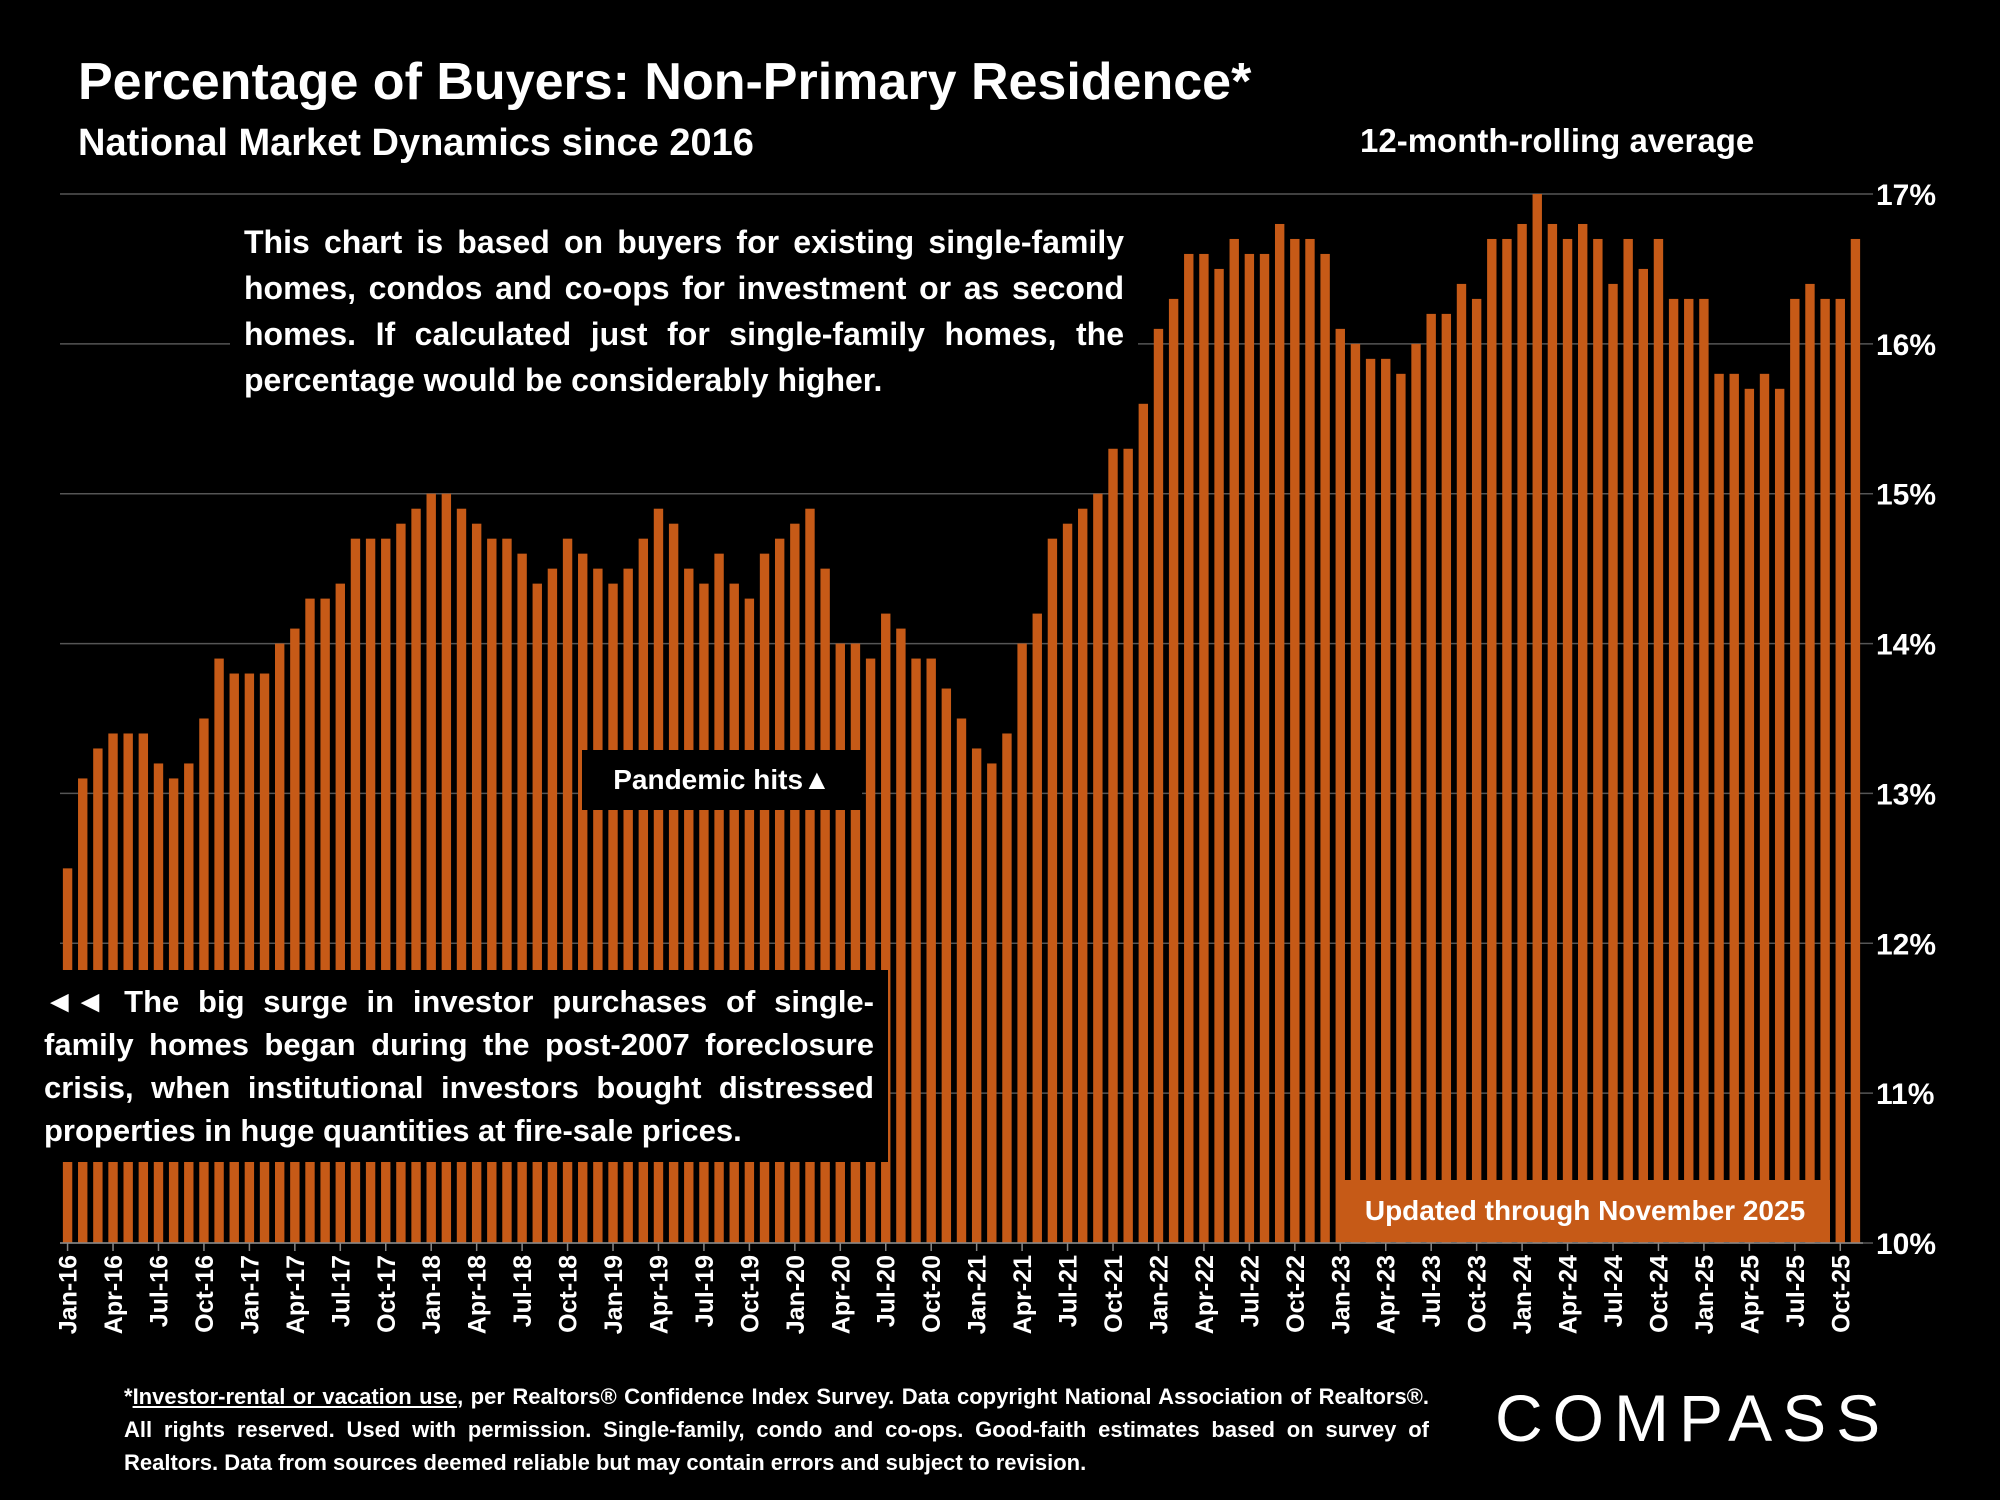 Image resolution: width=2000 pixels, height=1500 pixels. What do you see at coordinates (1523, 1294) in the screenshot?
I see `x-tick-label: Jan-24` at bounding box center [1523, 1294].